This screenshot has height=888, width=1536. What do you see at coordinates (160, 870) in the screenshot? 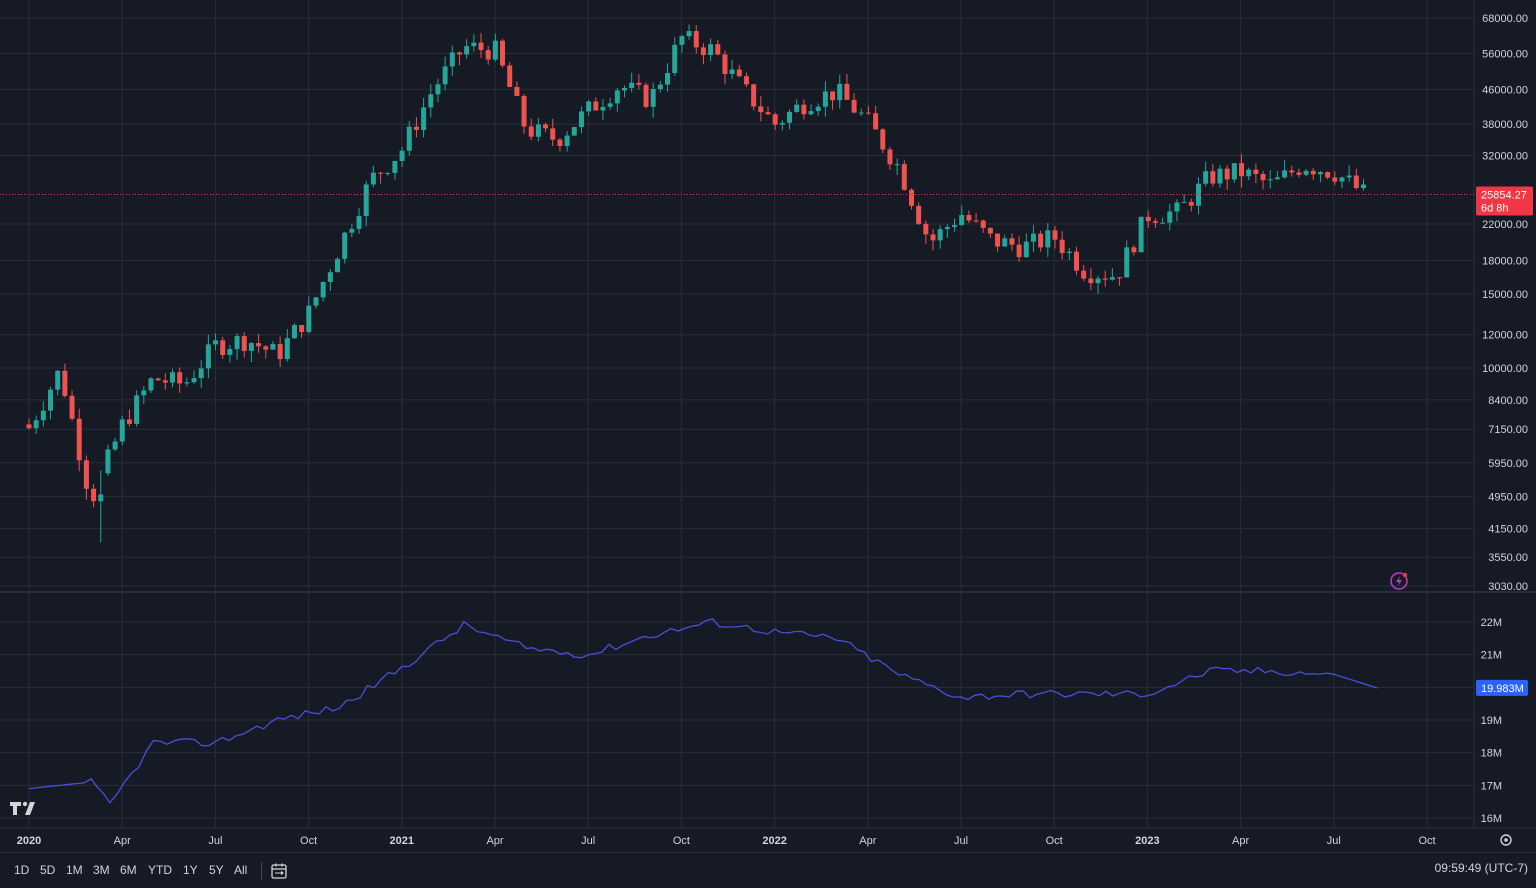
I see `range-button-ytd: YTD` at bounding box center [160, 870].